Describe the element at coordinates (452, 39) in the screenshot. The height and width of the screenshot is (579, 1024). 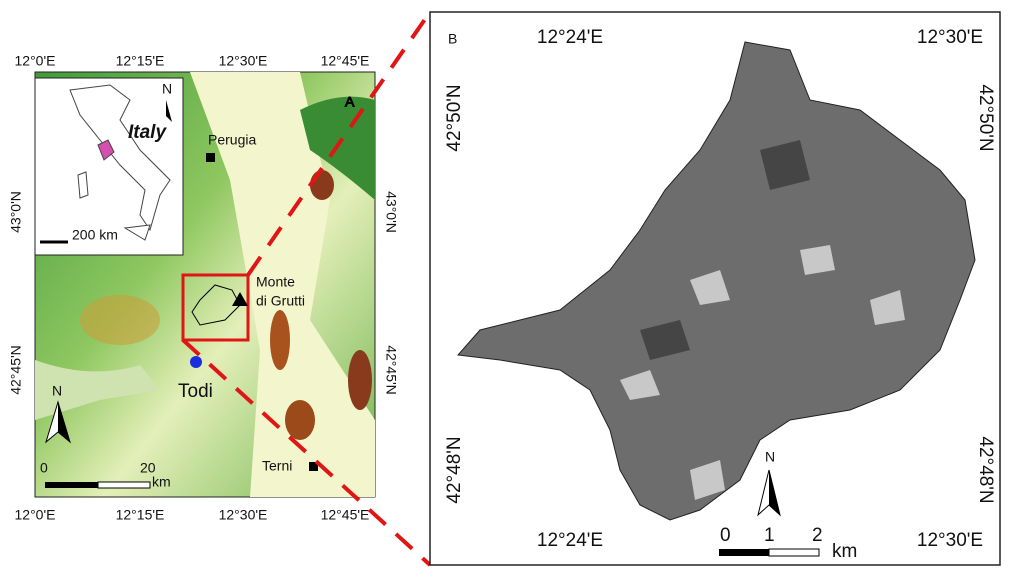
I see `panel-label: B` at that location.